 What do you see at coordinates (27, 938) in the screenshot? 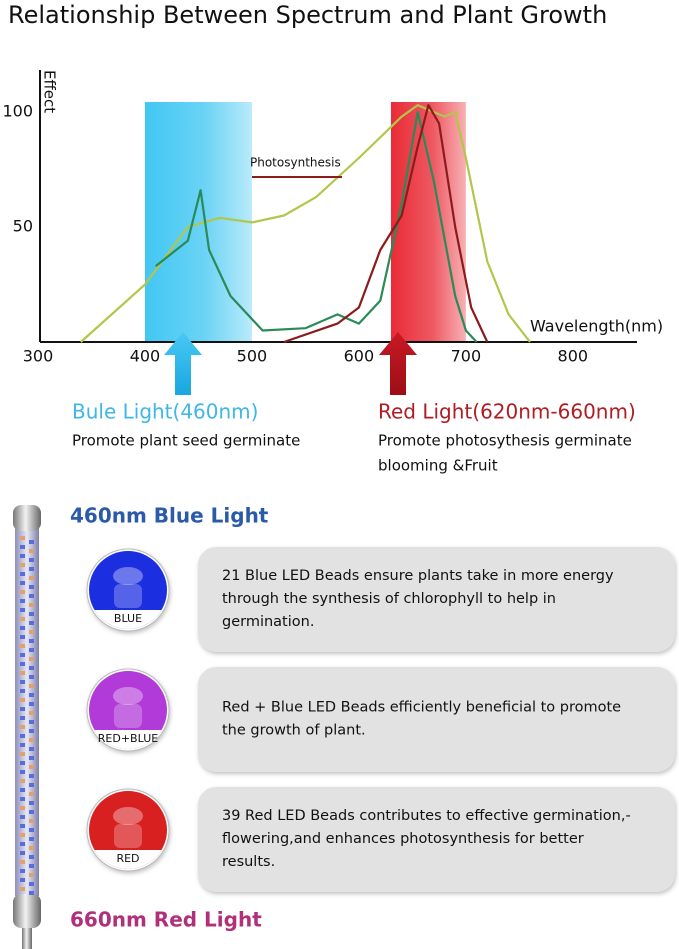
I see `lamp-cable` at bounding box center [27, 938].